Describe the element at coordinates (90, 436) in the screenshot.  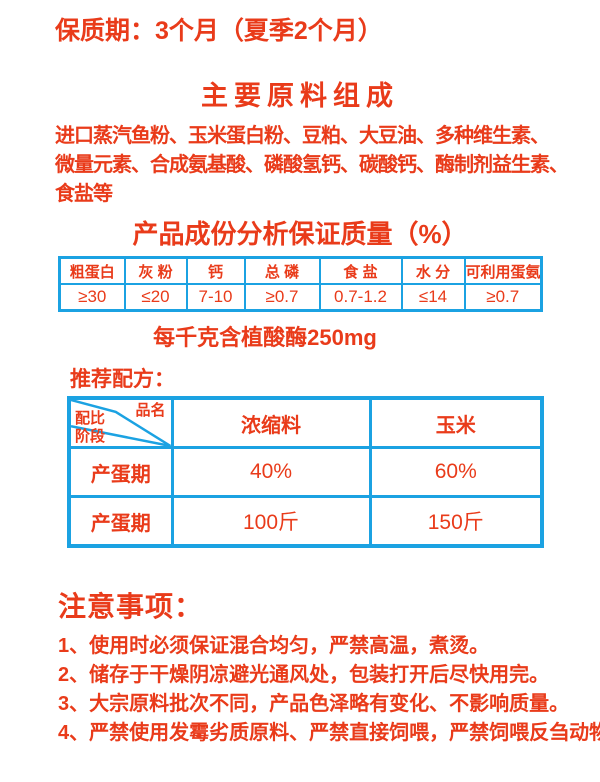
I see `corner-label-stage: 阶段` at that location.